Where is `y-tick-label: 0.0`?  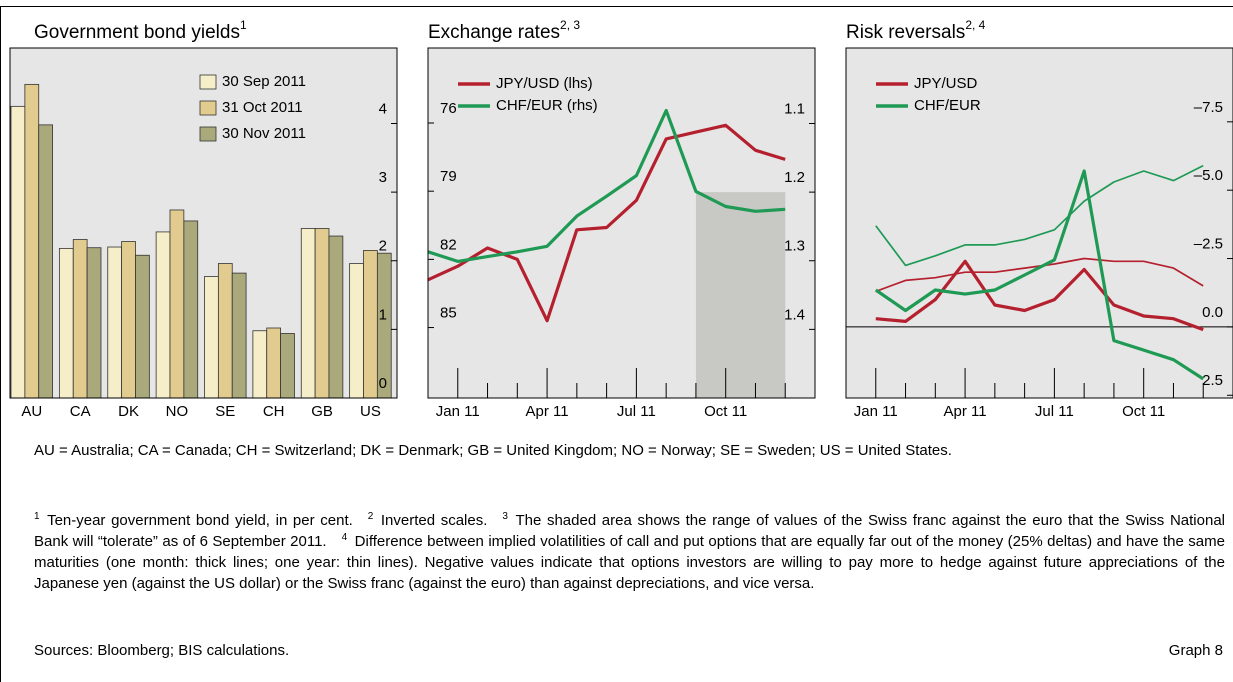 y-tick-label: 0.0 is located at coordinates (1212, 312).